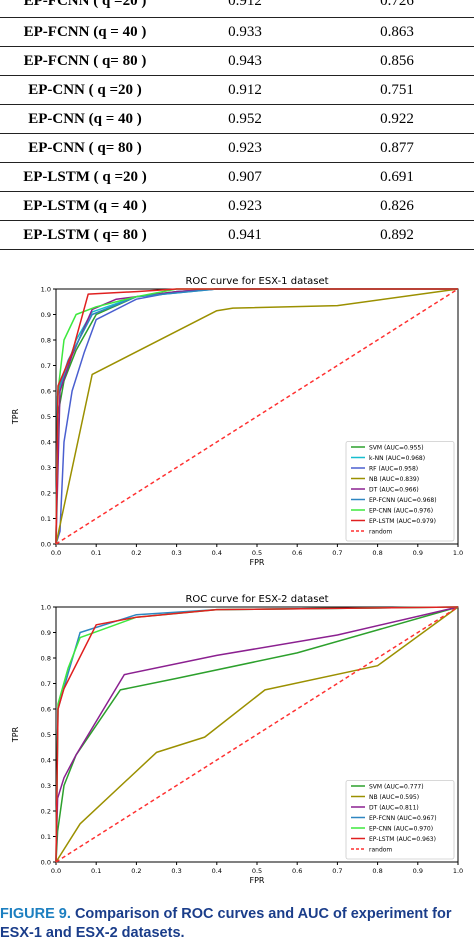  I want to click on esx2-cell: 0.826, so click(397, 206).